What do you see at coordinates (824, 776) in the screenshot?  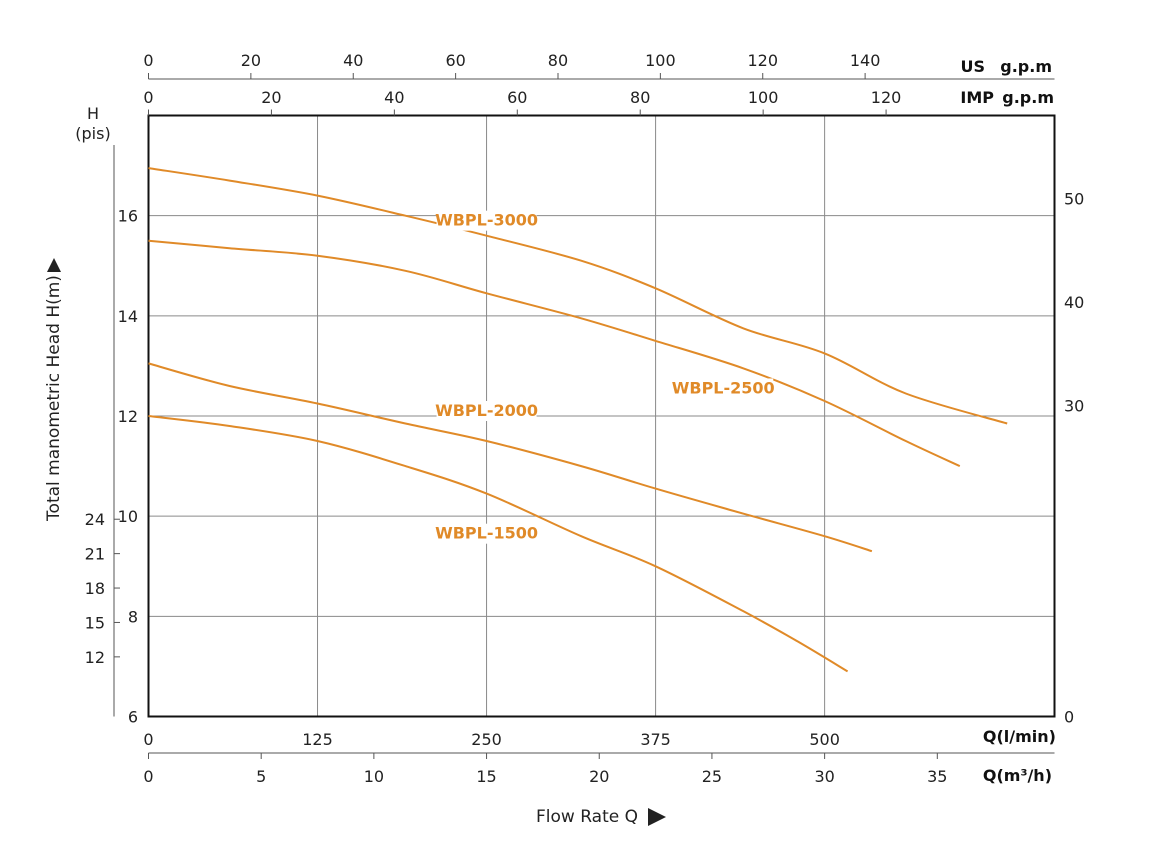 I see `flow-m3h-tick-label: 30` at bounding box center [824, 776].